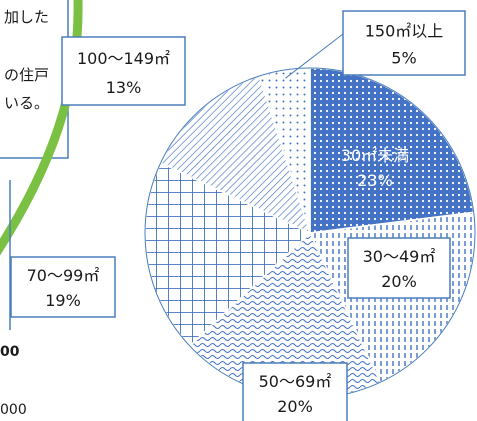  Describe the element at coordinates (295, 406) in the screenshot. I see `slice-pct-50-69: 20%` at that location.